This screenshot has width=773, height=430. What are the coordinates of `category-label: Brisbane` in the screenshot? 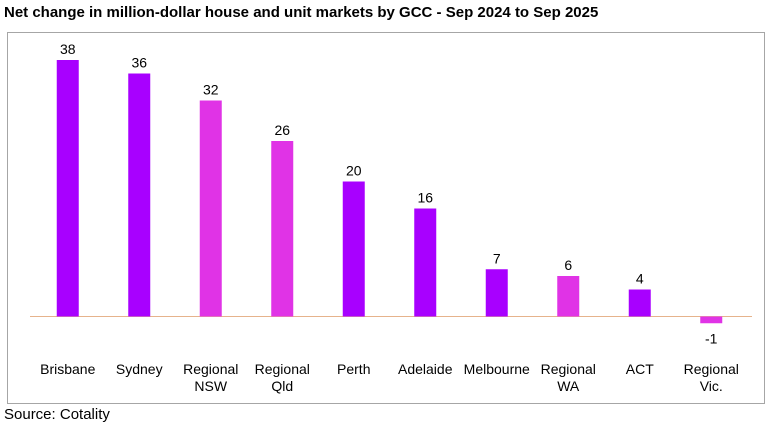 It's located at (67, 369).